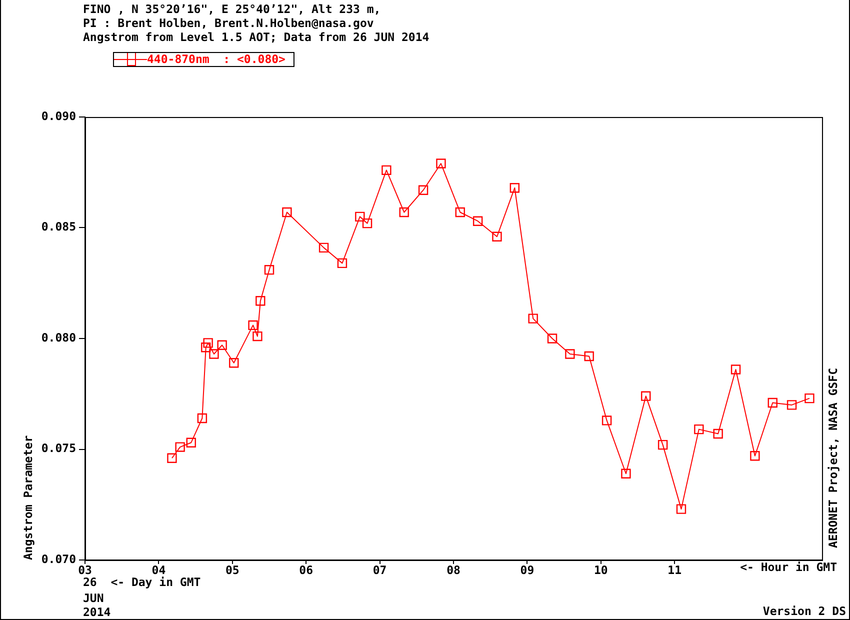 The width and height of the screenshot is (850, 620). I want to click on chart-subtitle: PI : Brent Holben, Brent.N.Holben@nasa.gov Angstrom from Level 1.5 AOT; Data from 26 JUN 2014, so click(256, 30).